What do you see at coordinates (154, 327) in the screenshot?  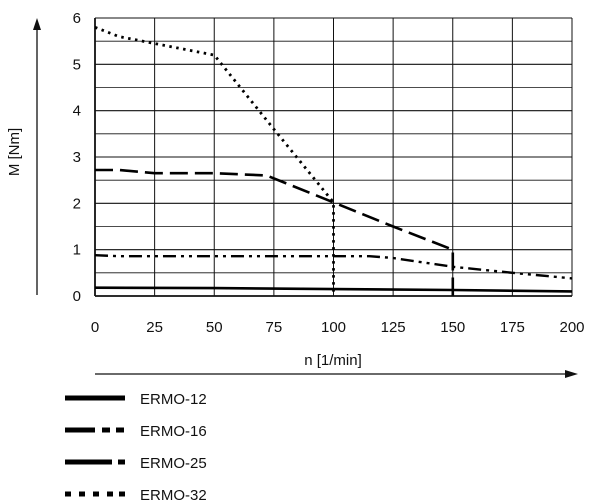 I see `x-tick-label: 25` at bounding box center [154, 327].